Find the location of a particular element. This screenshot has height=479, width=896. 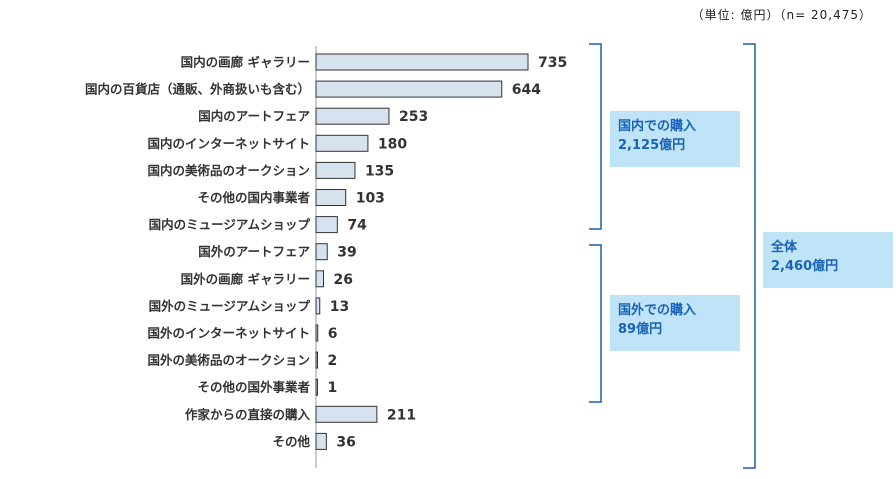

value-label: 1 is located at coordinates (333, 388).